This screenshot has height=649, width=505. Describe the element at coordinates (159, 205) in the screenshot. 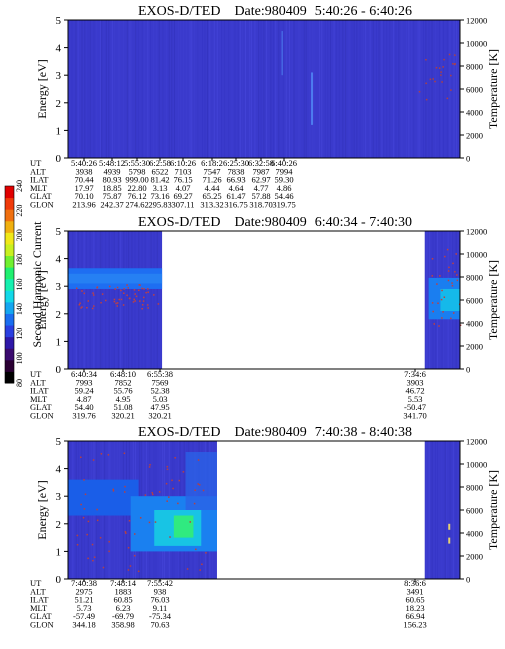

I see `table-cell: 295.83` at that location.